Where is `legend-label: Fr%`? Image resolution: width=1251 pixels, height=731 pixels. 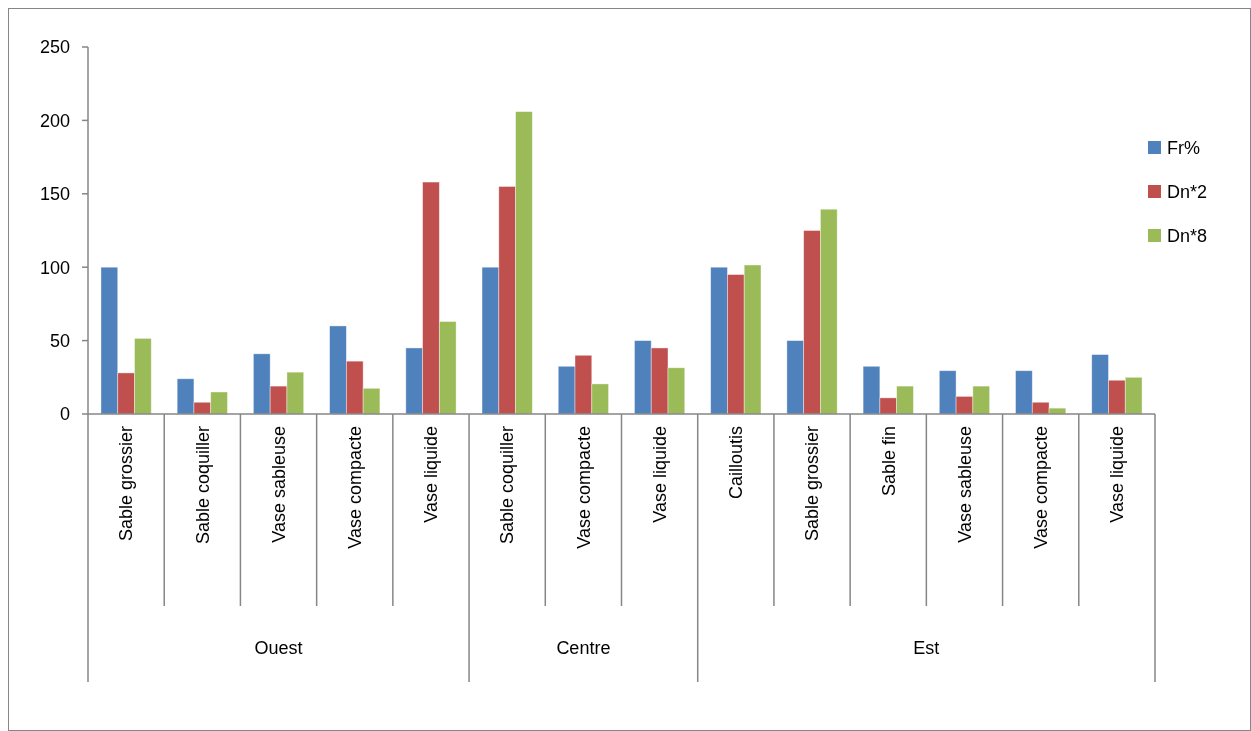
legend-label: Fr% is located at coordinates (1183, 148).